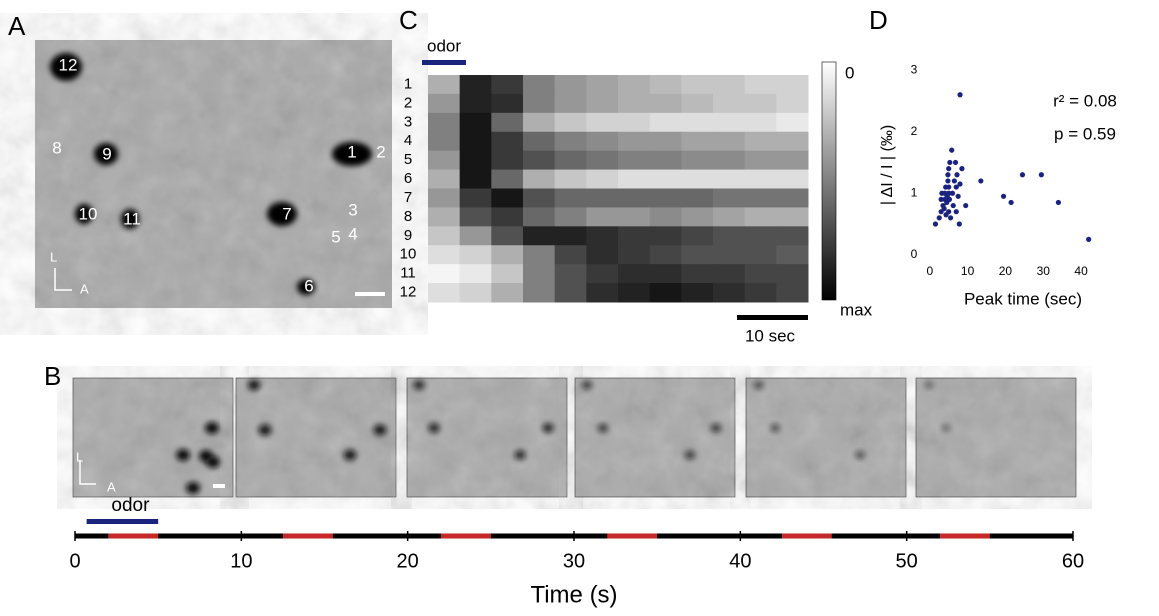 The width and height of the screenshot is (1159, 616). Describe the element at coordinates (849, 72) in the screenshot. I see `colorbar-label: 0` at that location.